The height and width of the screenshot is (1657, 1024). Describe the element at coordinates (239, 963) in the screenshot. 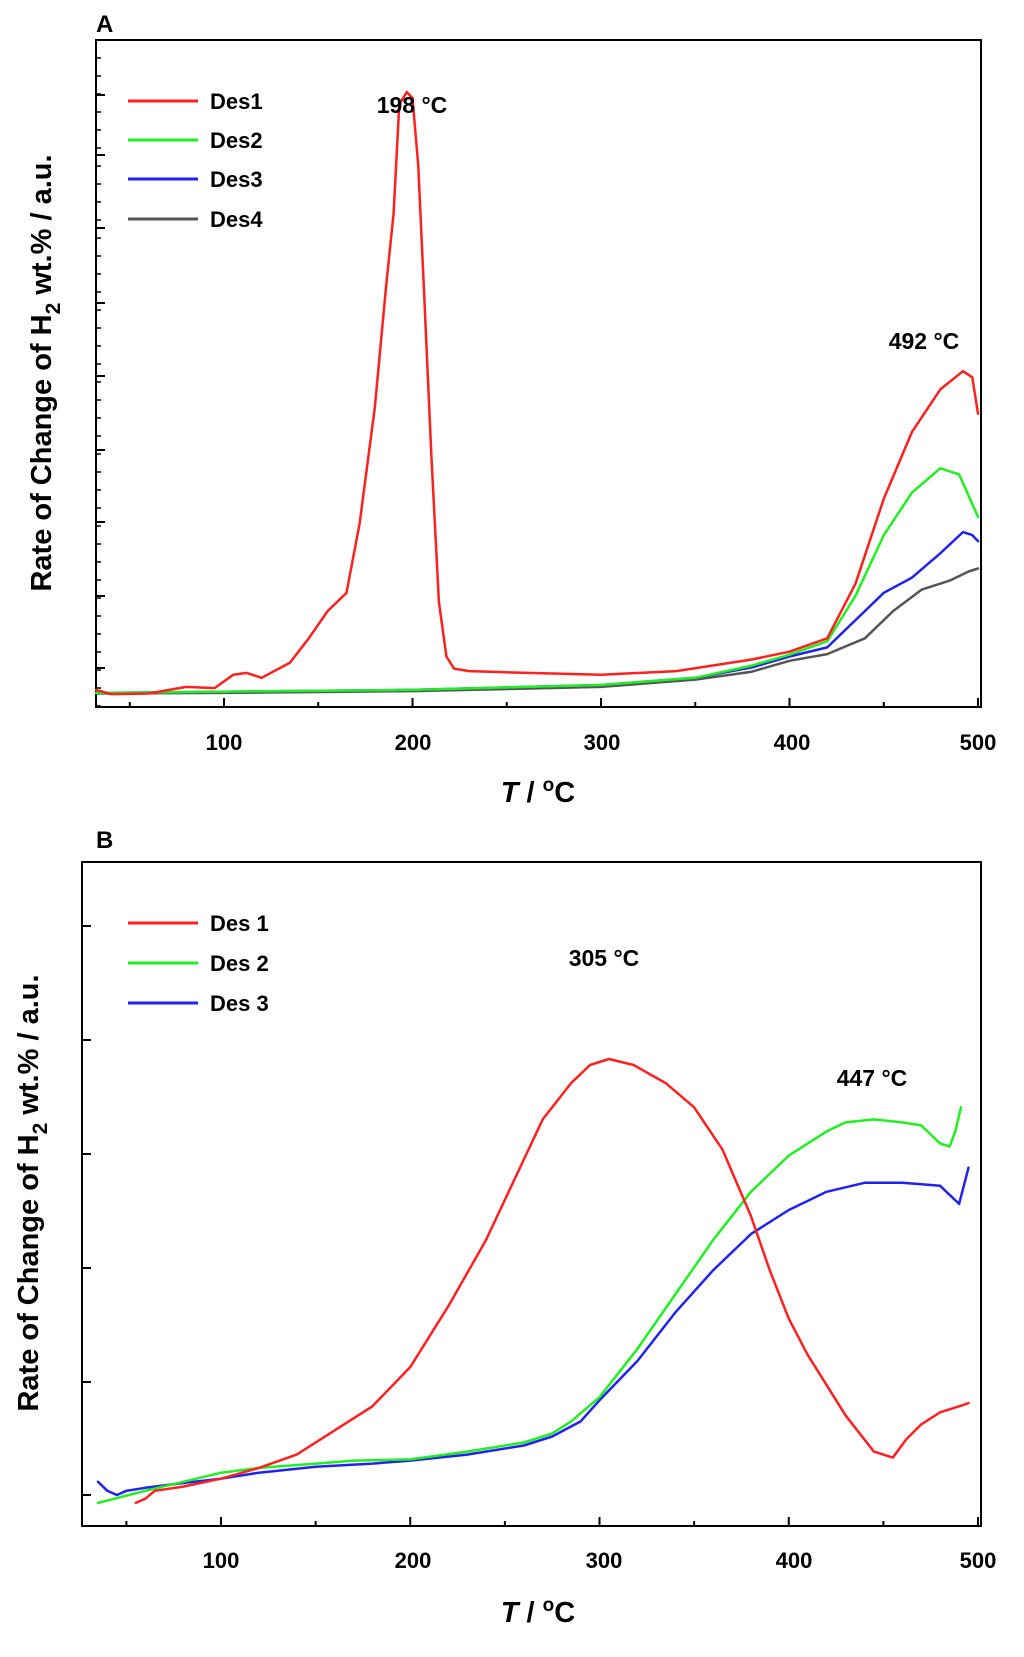

I see `legend-label-des-2: Des 2` at that location.